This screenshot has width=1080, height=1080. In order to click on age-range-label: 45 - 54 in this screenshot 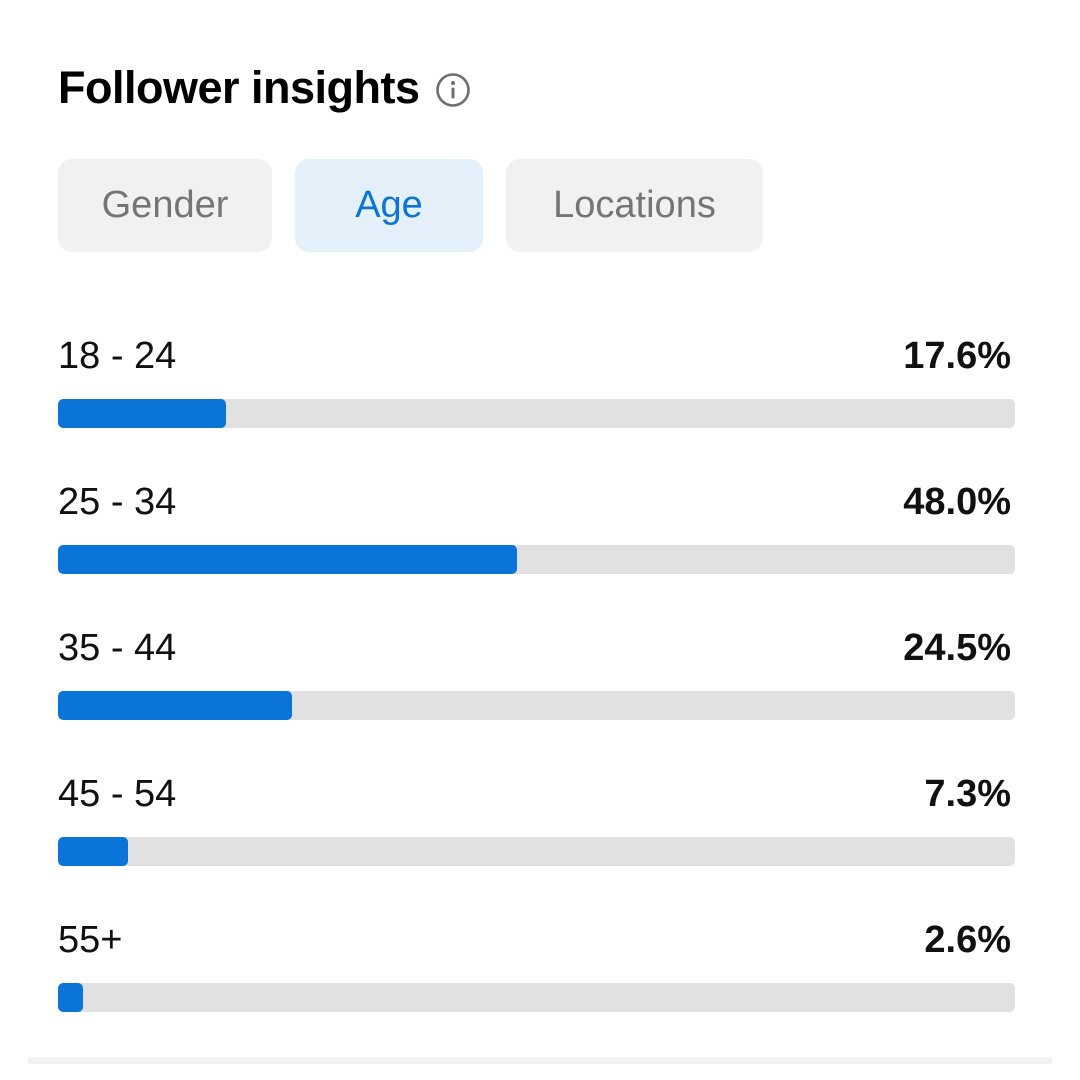, I will do `click(117, 794)`.